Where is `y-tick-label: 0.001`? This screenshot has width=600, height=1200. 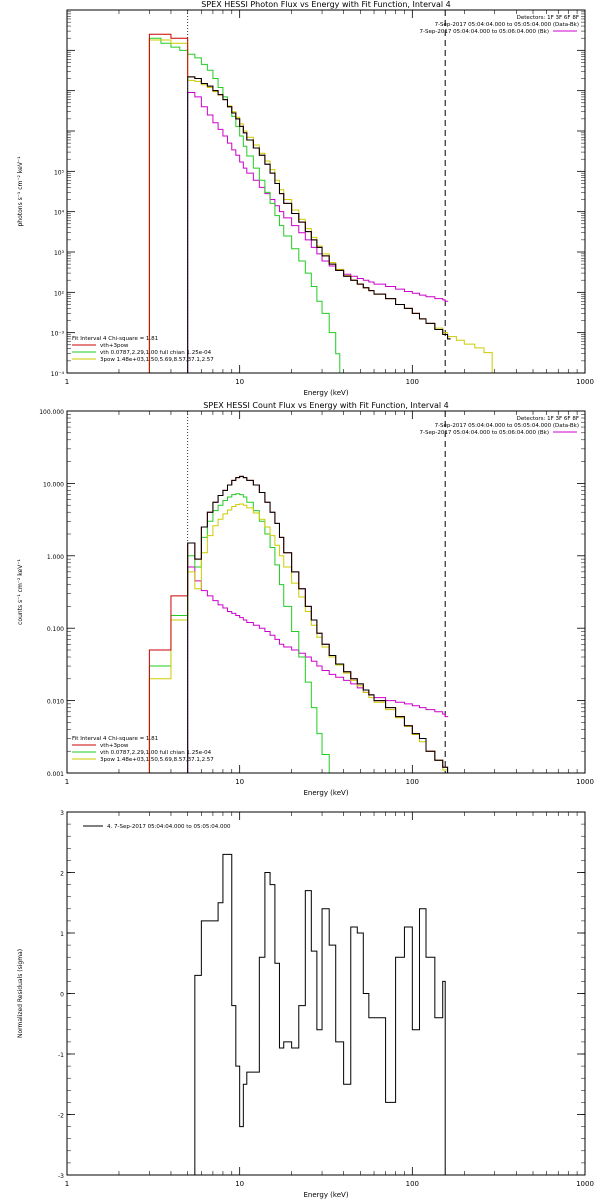
y-tick-label: 0.001 is located at coordinates (55, 774).